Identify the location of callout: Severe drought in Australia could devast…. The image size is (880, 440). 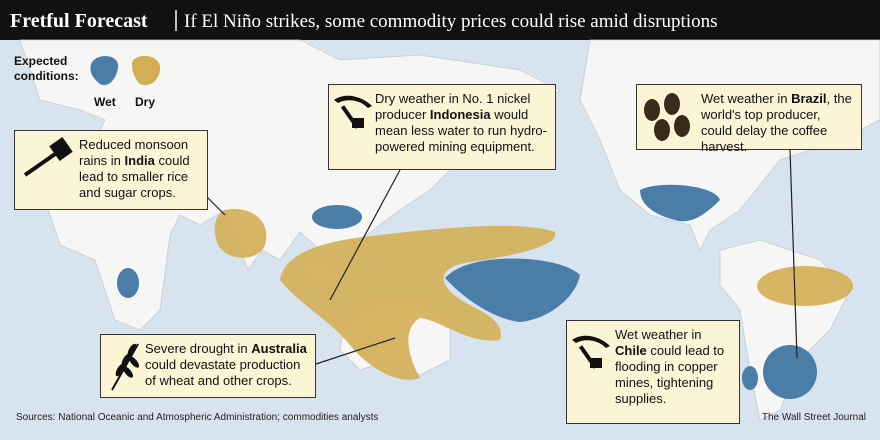
(208, 366).